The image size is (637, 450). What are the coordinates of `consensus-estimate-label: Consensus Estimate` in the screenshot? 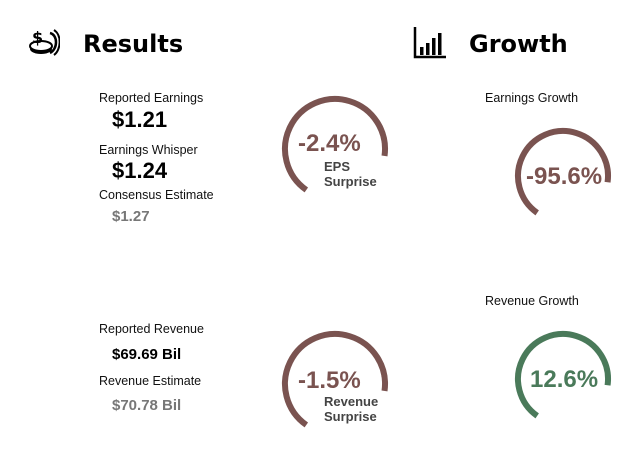 It's located at (156, 195).